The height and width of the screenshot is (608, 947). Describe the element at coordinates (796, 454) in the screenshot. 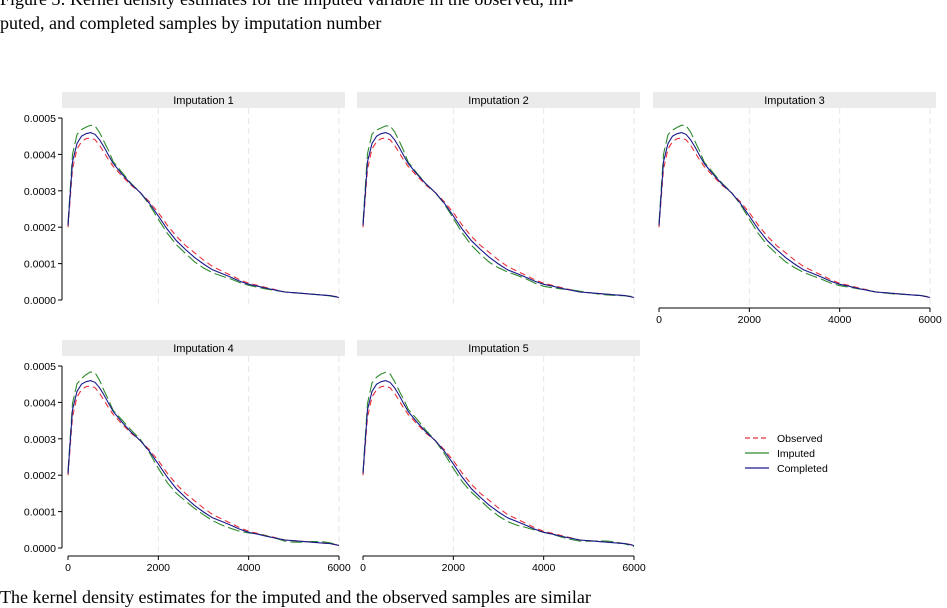

I see `legend-label-imputed: Imputed` at that location.